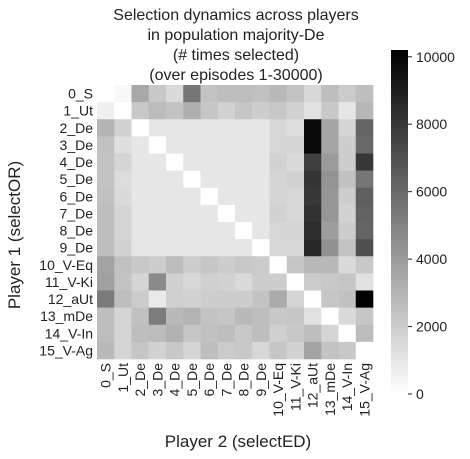 This screenshot has width=470, height=459. I want to click on colorbar, so click(399, 222).